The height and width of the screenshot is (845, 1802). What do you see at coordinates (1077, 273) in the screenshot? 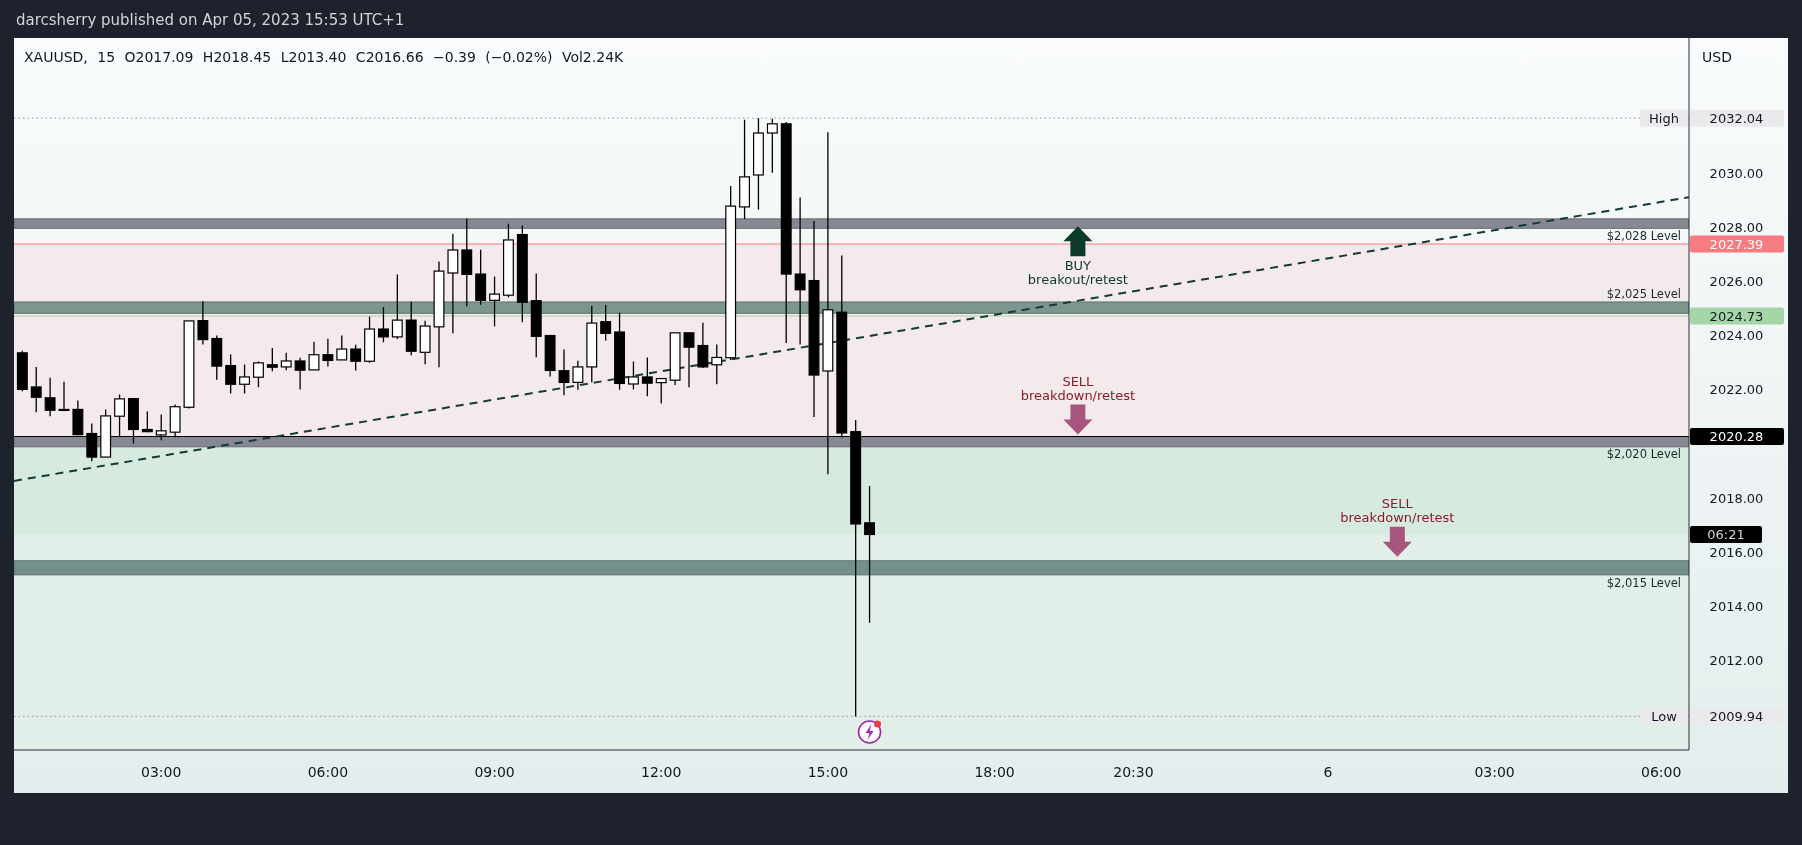
I see `annotation: BUY breakout/retest` at bounding box center [1077, 273].